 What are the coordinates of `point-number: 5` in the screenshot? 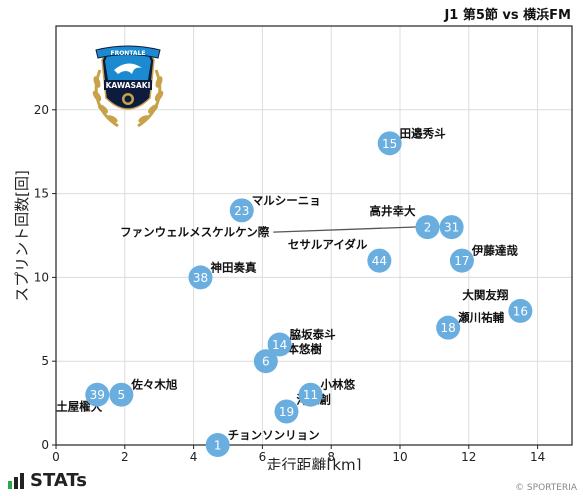 It's located at (122, 395).